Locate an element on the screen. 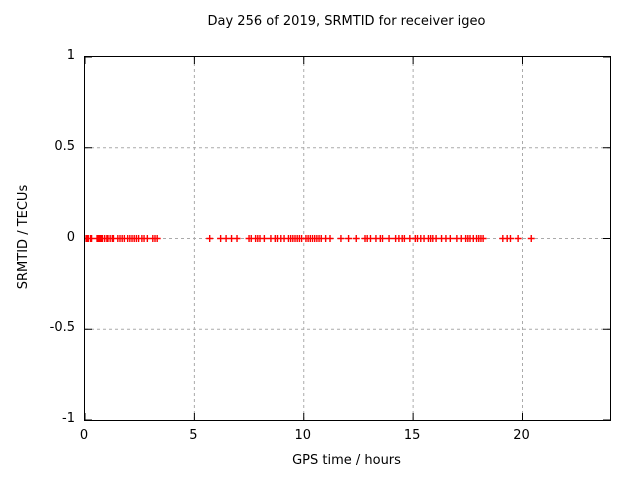 The height and width of the screenshot is (480, 640). x-tick-label: 0 is located at coordinates (84, 435).